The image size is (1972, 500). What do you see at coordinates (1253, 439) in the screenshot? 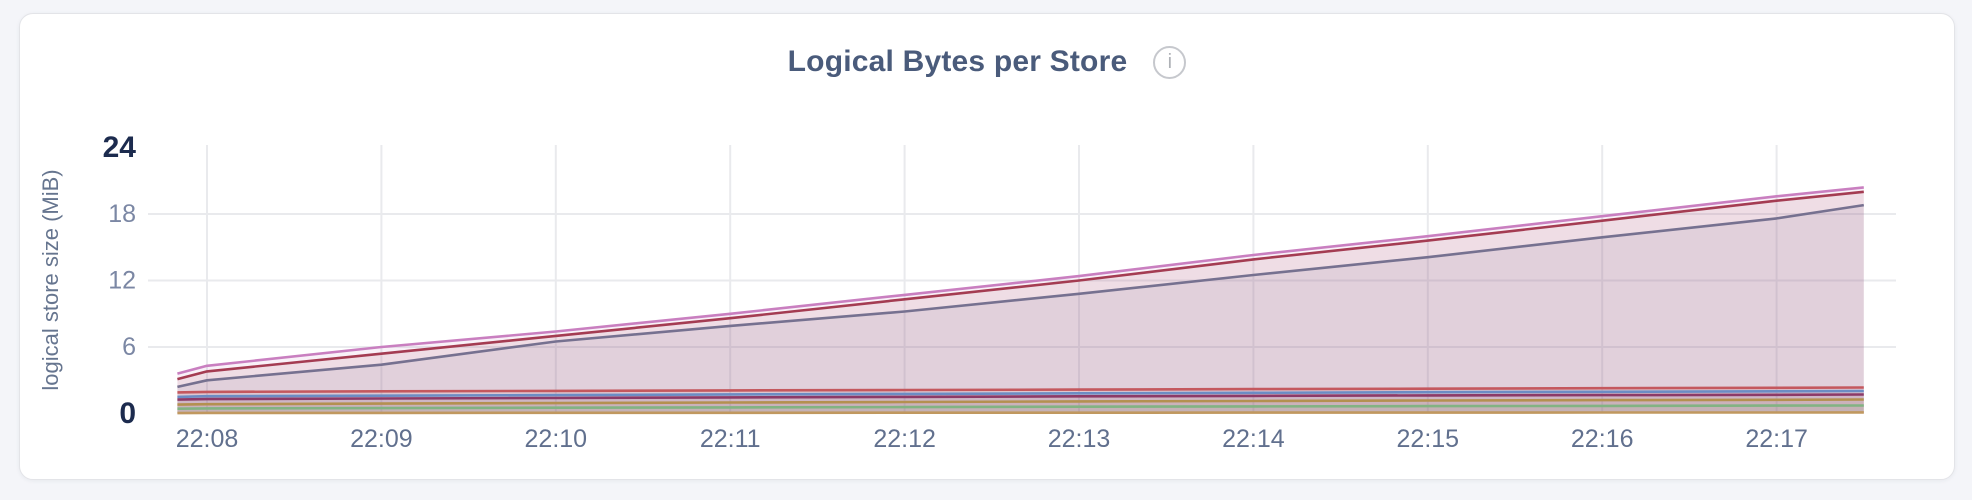
I see `x-tick-label: 22:14` at bounding box center [1253, 439].